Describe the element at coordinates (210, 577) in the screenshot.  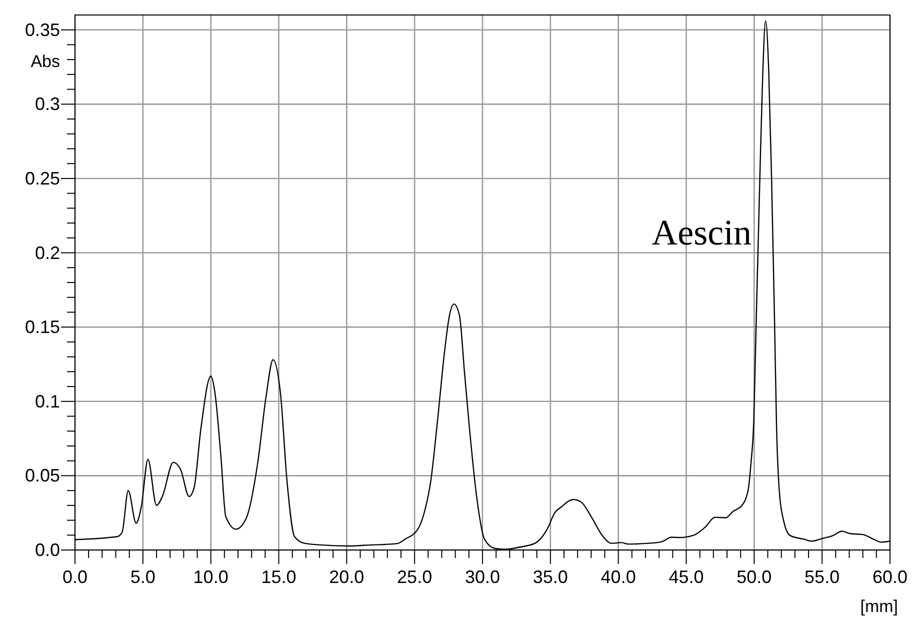
I see `x-tick-label: 10.0` at that location.